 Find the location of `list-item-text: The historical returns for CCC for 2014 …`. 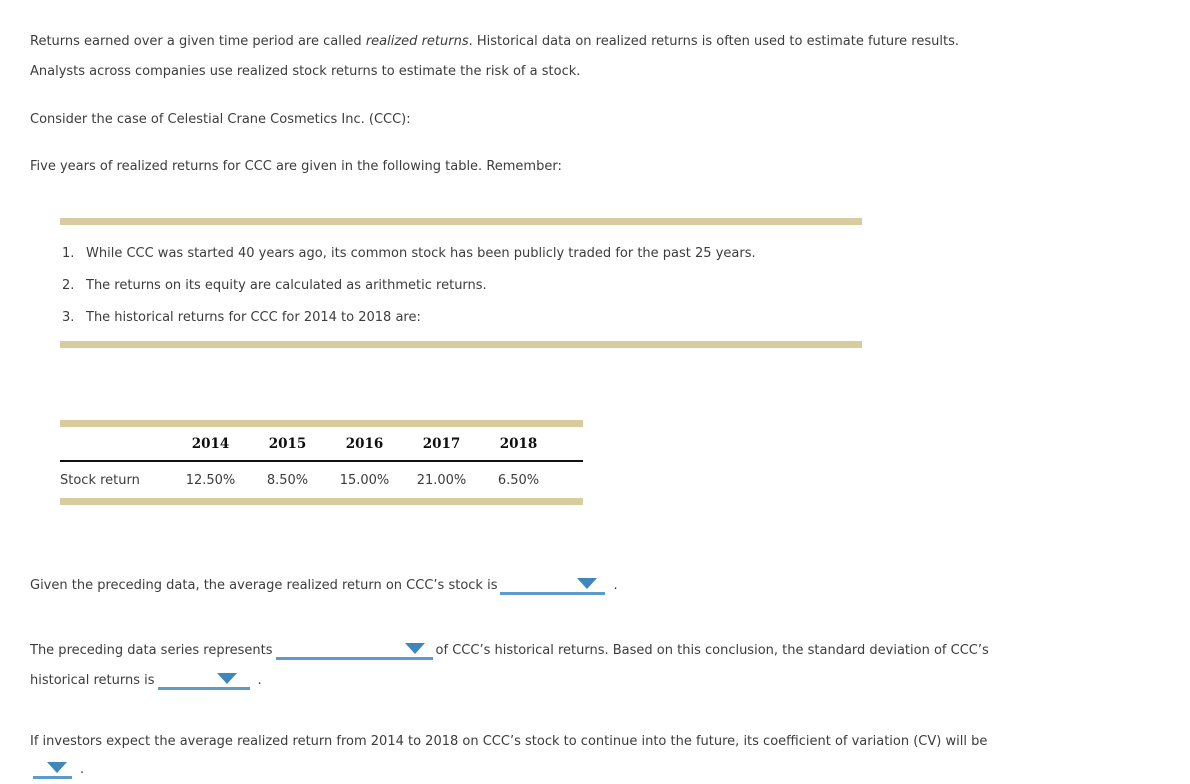

list-item-text: The historical returns for CCC for 2014 … is located at coordinates (253, 317).